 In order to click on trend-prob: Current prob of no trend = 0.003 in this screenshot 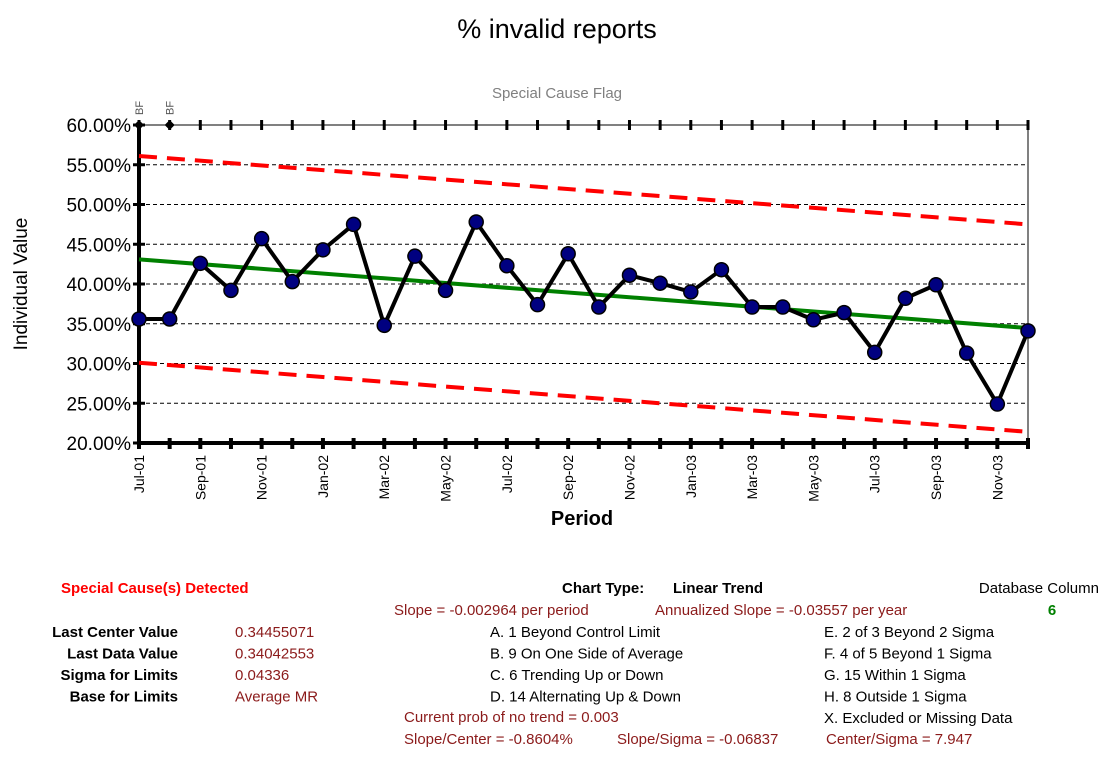, I will do `click(511, 717)`.